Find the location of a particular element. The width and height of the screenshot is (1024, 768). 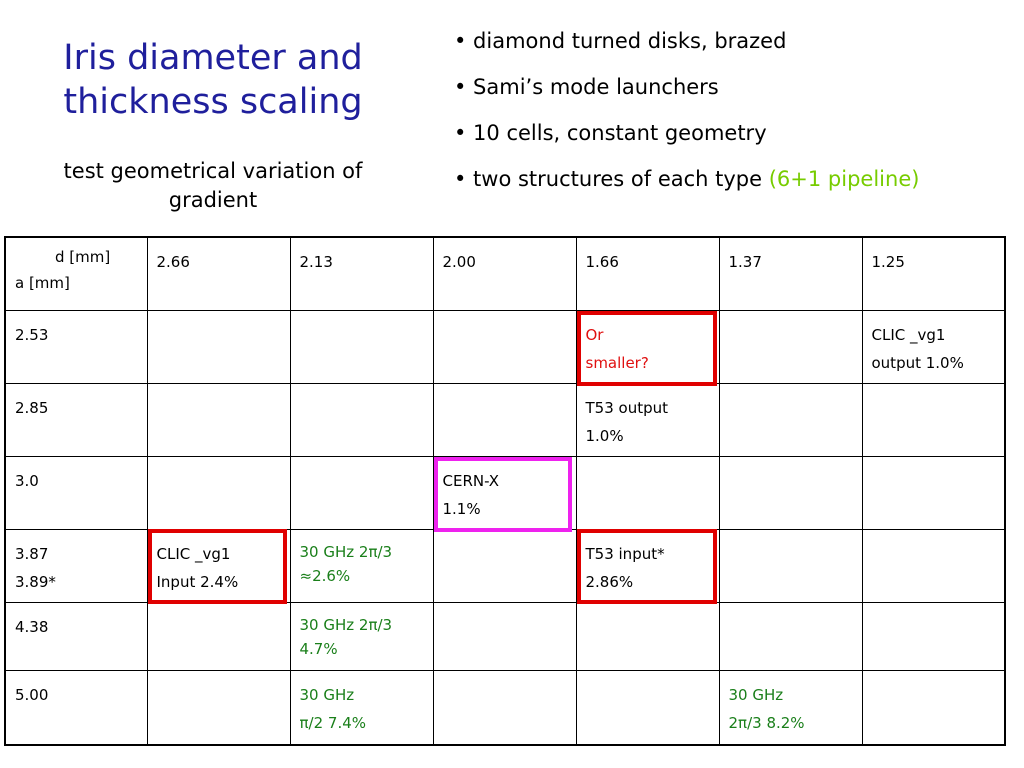

title-line-1: Iris diameter and is located at coordinates (213, 58).